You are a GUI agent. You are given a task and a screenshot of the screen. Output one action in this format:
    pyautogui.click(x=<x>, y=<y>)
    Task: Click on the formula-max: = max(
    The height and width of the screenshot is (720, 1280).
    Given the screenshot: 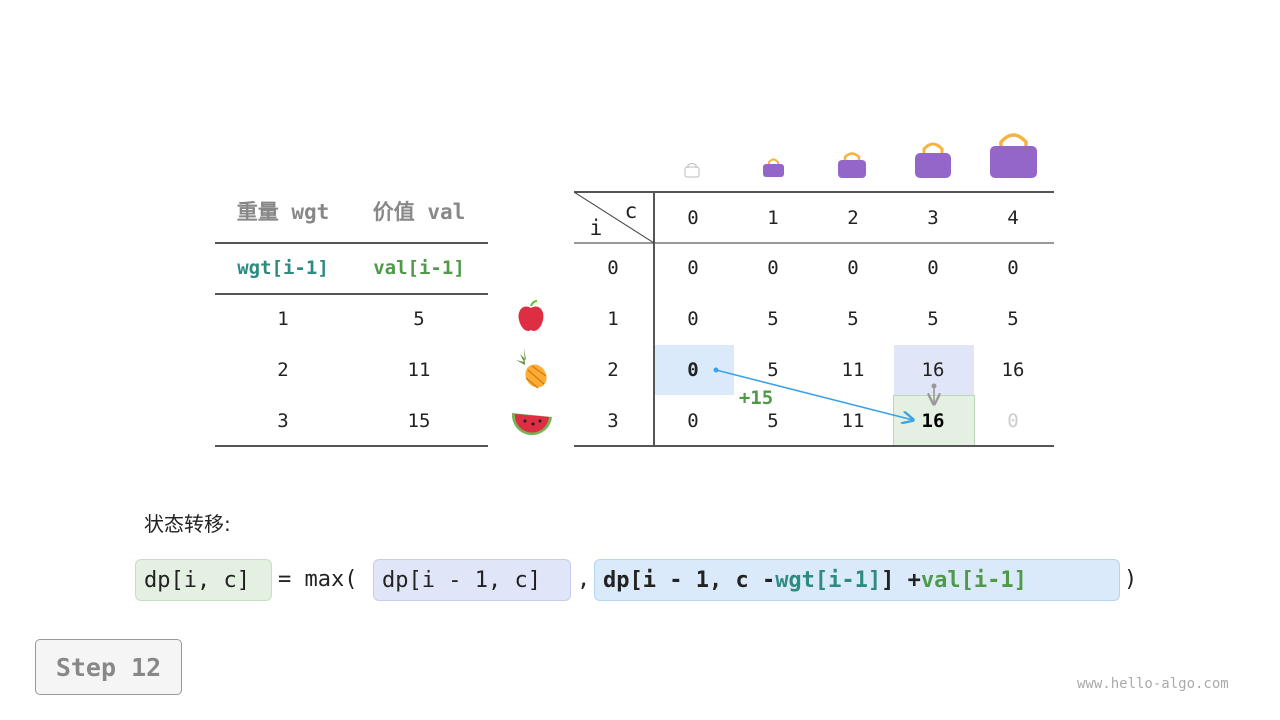 What is the action you would take?
    pyautogui.click(x=318, y=579)
    